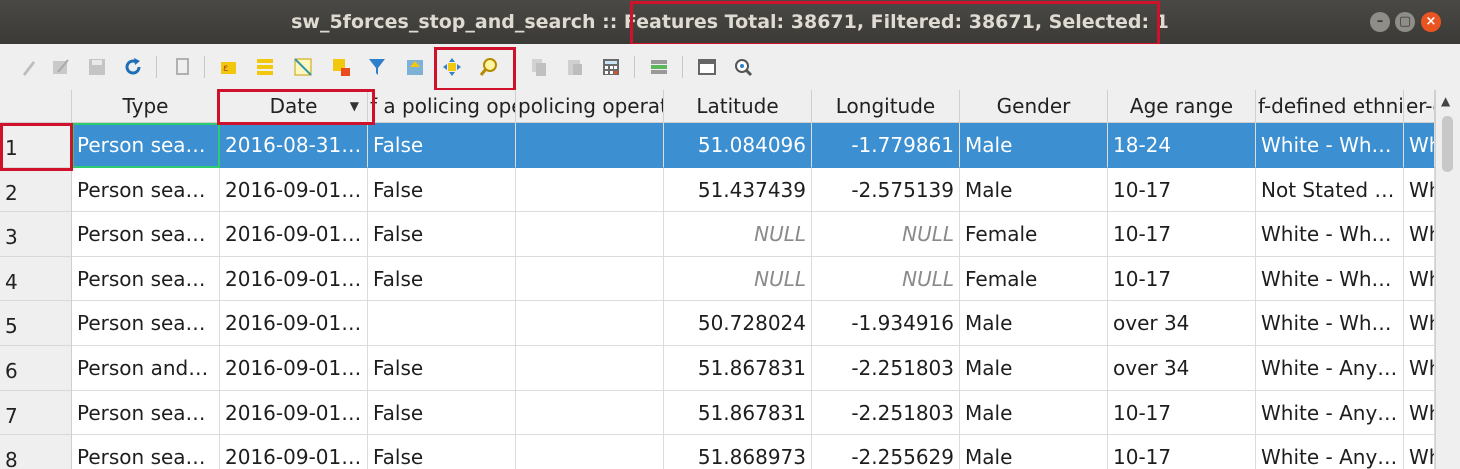 This screenshot has width=1460, height=469. What do you see at coordinates (36, 234) in the screenshot?
I see `row-header: 3` at bounding box center [36, 234].